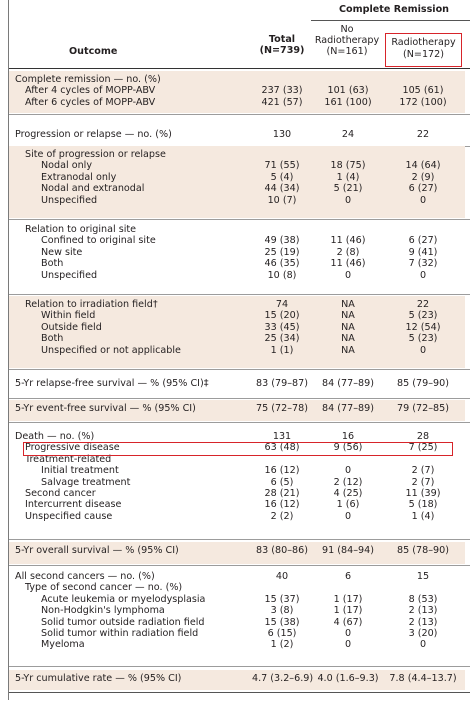 This screenshot has height=712, width=470. I want to click on total-cell: 421 (57), so click(282, 102).